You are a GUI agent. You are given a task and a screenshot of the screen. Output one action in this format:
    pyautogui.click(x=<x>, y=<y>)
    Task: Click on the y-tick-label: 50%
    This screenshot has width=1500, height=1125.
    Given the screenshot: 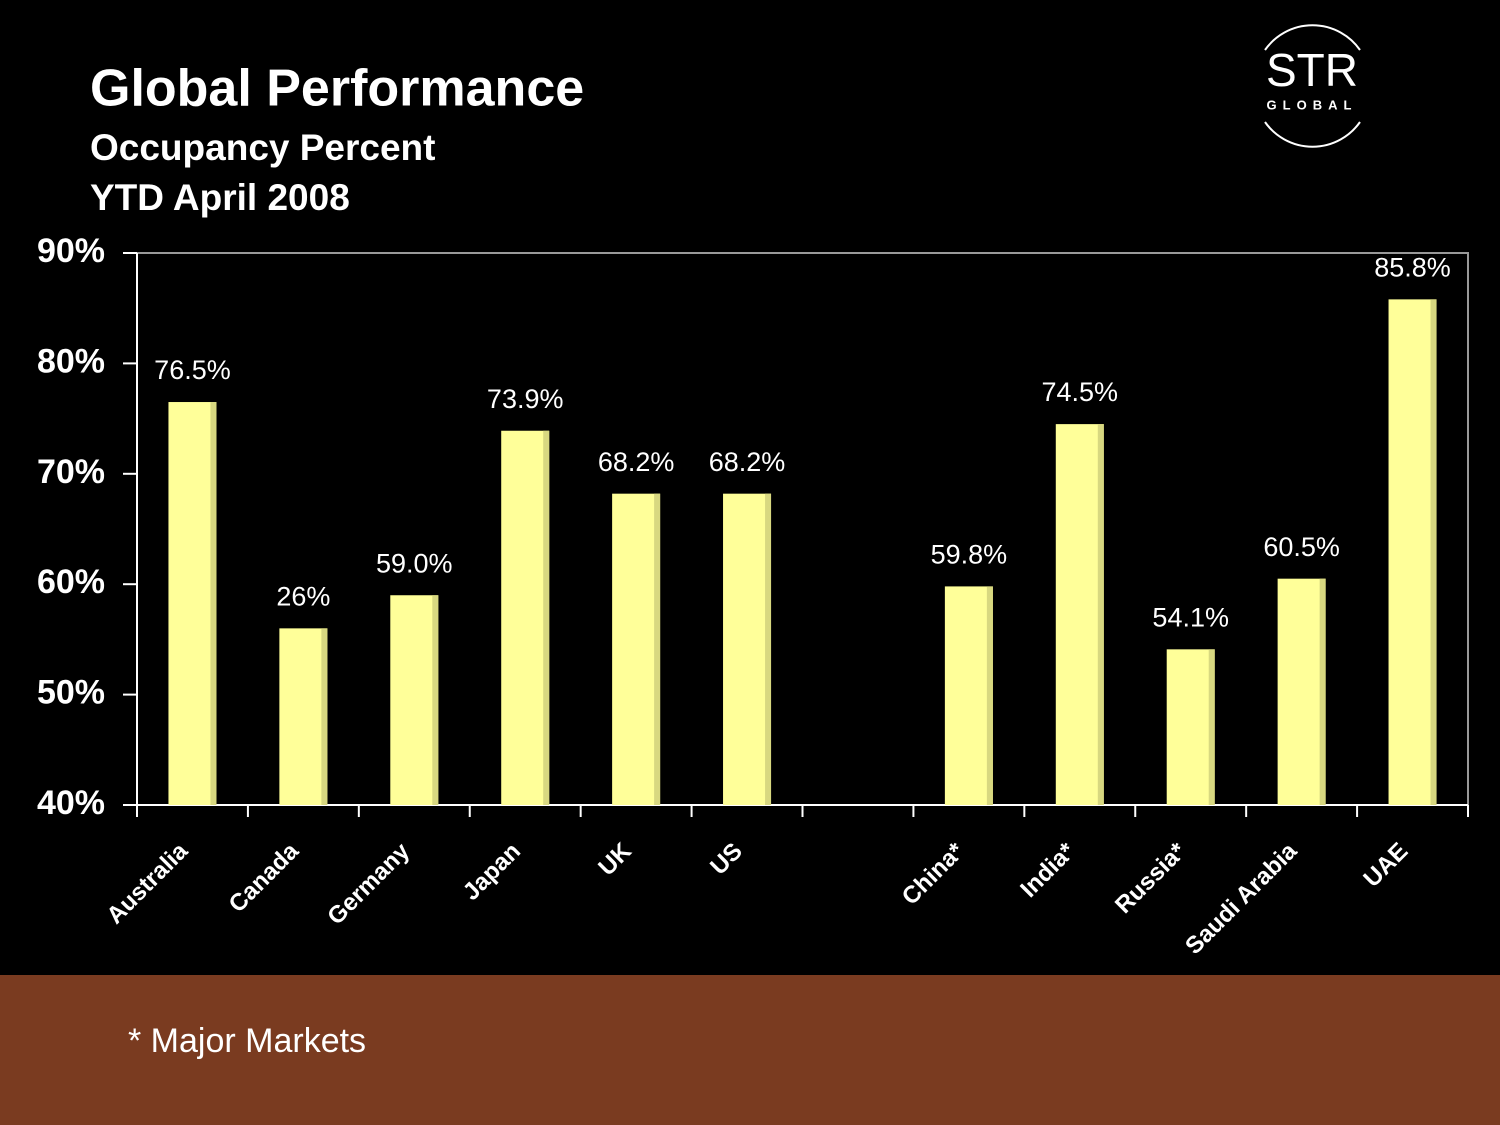 What is the action you would take?
    pyautogui.click(x=71, y=693)
    